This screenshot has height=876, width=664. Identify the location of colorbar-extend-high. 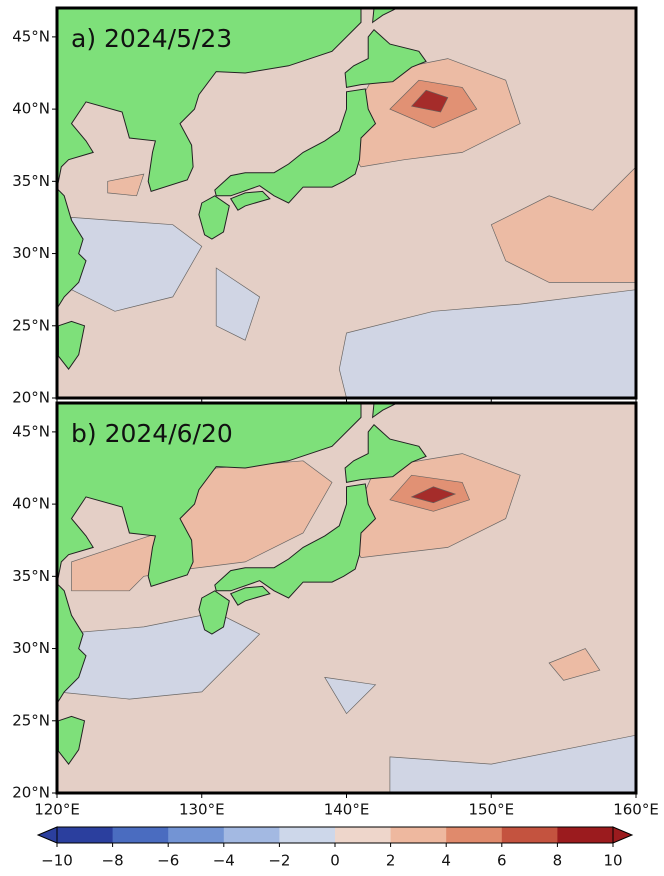
(623, 835).